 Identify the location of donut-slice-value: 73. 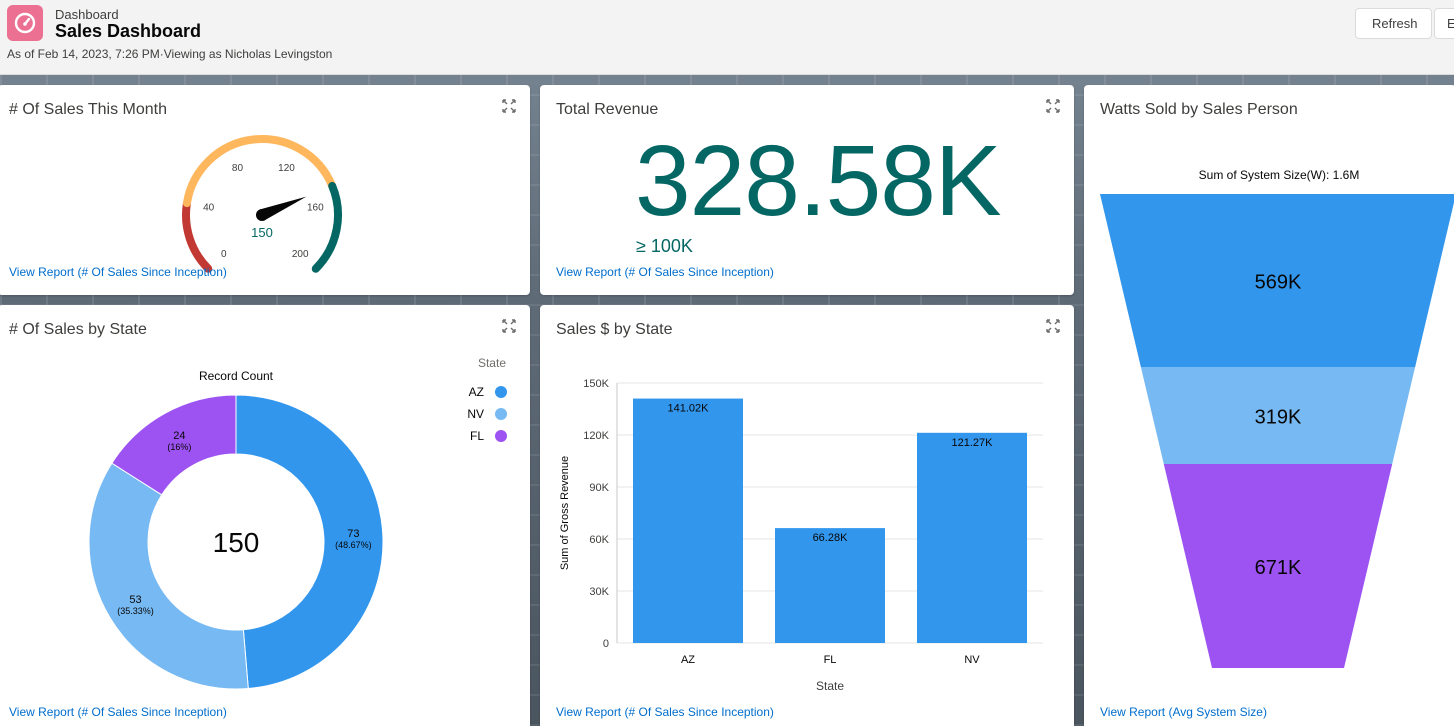
(353, 534).